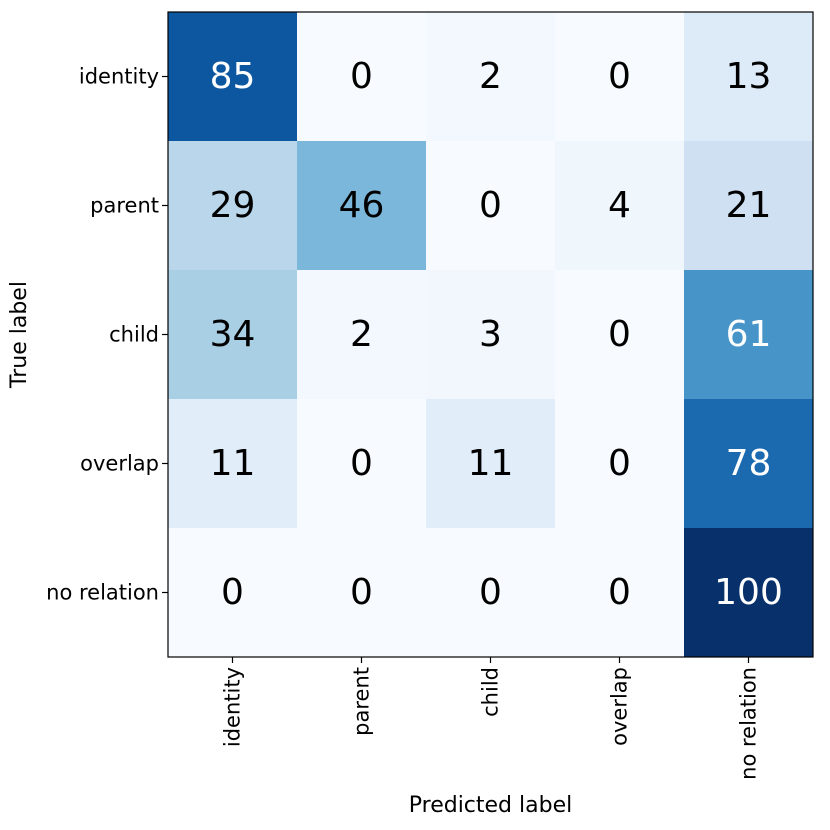  I want to click on x-tick-label: child, so click(491, 692).